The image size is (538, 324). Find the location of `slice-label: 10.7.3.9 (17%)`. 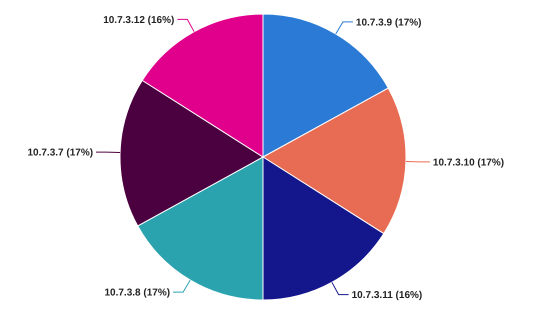

slice-label: 10.7.3.9 (17%) is located at coordinates (389, 22).